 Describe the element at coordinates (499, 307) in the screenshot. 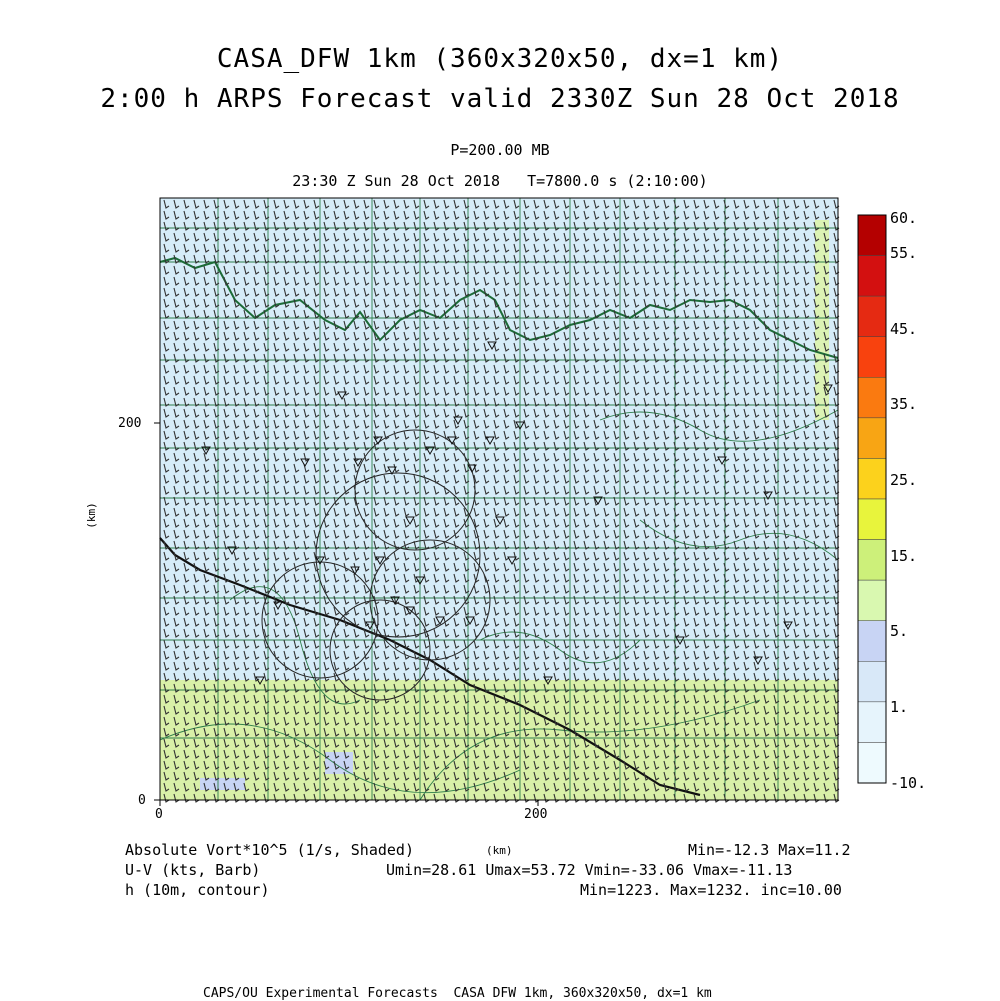

I see `state-border` at that location.